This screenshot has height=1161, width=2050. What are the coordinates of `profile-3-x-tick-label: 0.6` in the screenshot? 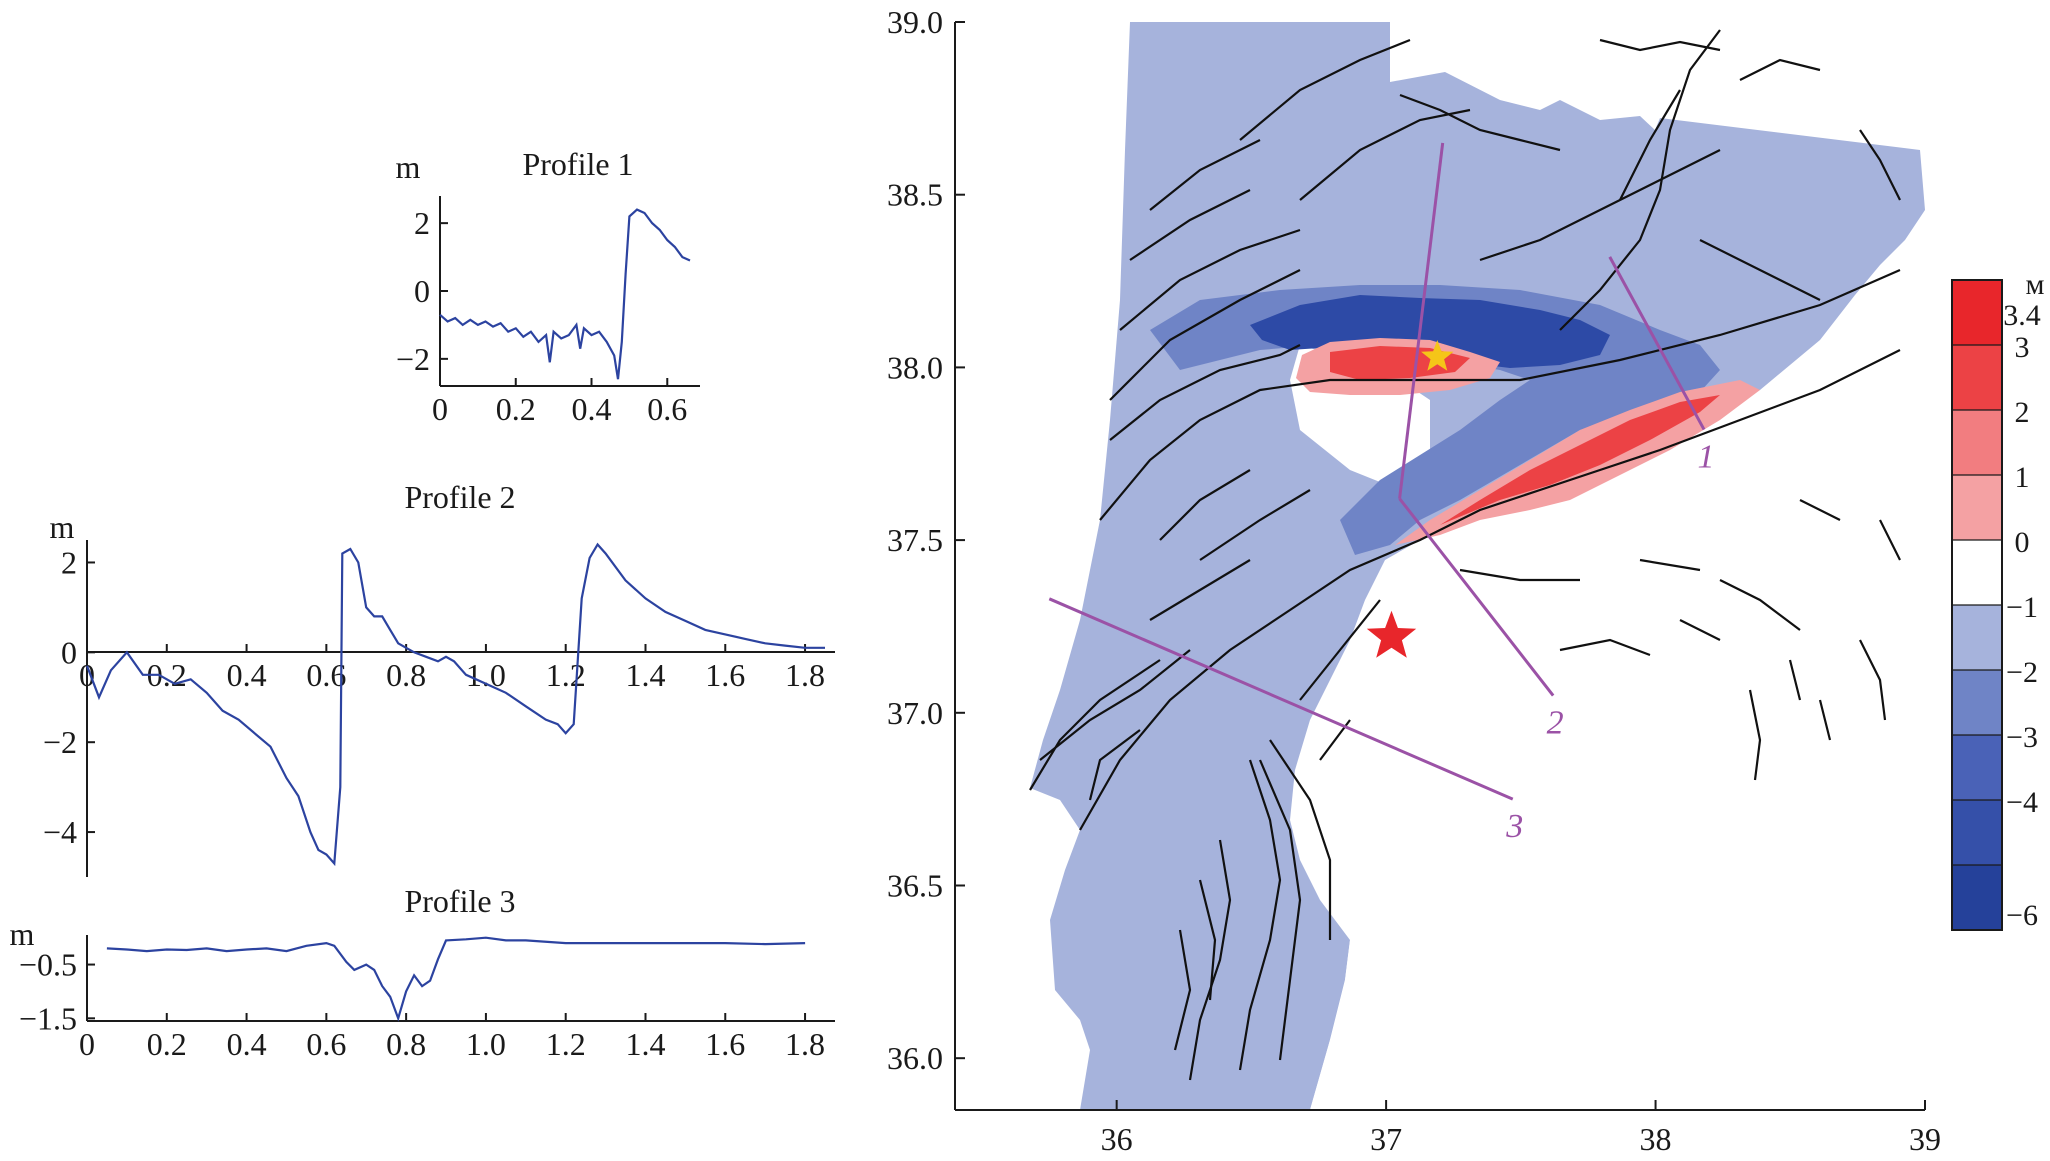 It's located at (326, 1044).